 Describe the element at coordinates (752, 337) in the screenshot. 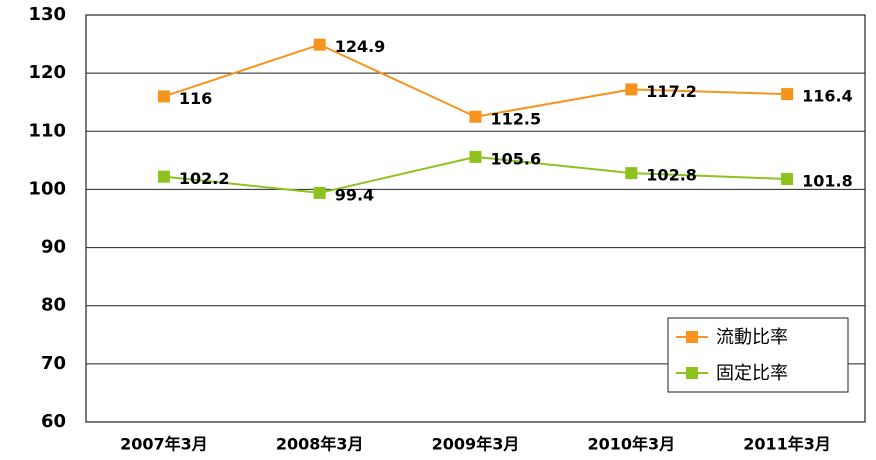

I see `legend-label: 流動比率` at that location.